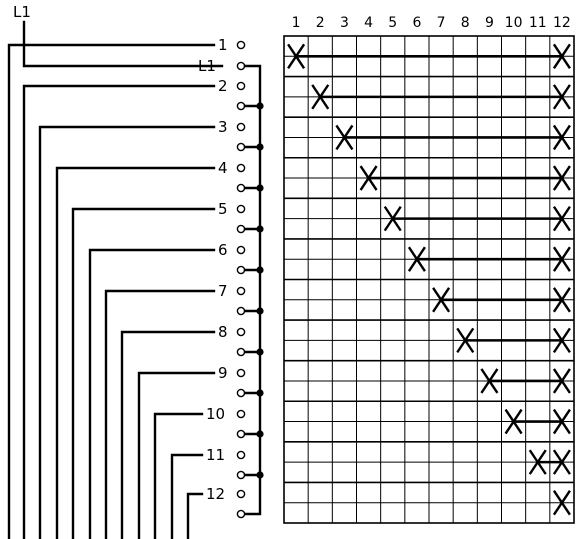 This screenshot has width=580, height=539. I want to click on position-label: 4, so click(223, 168).